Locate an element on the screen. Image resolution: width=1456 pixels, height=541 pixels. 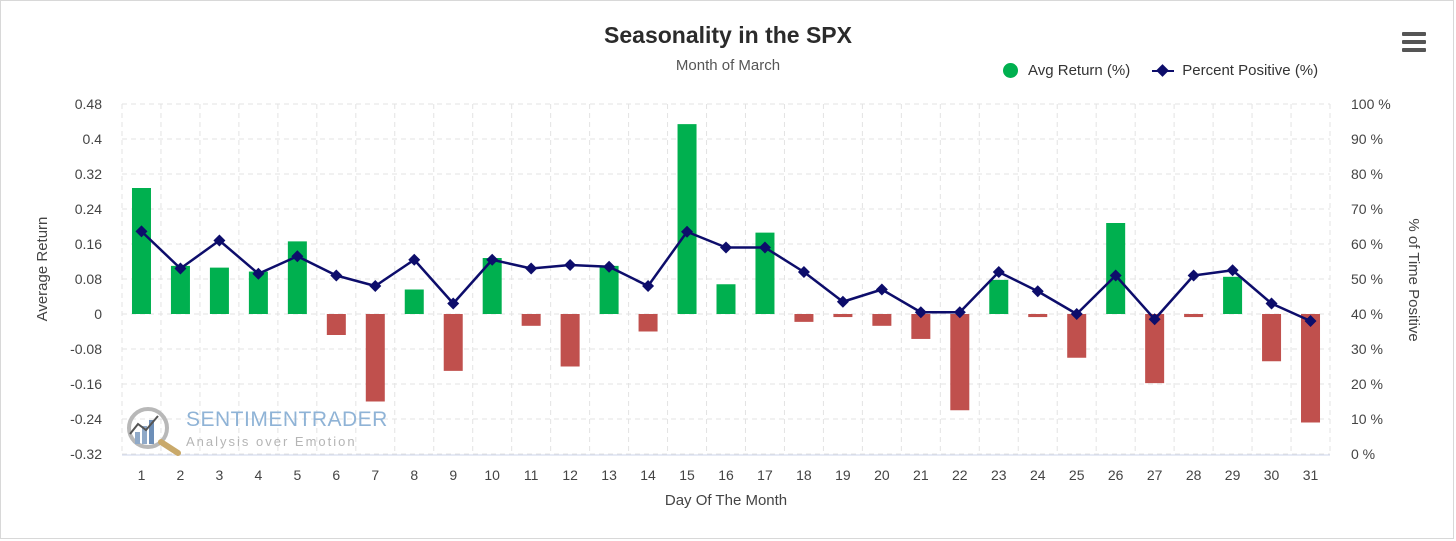
x-tick-label: 18 is located at coordinates (804, 475).